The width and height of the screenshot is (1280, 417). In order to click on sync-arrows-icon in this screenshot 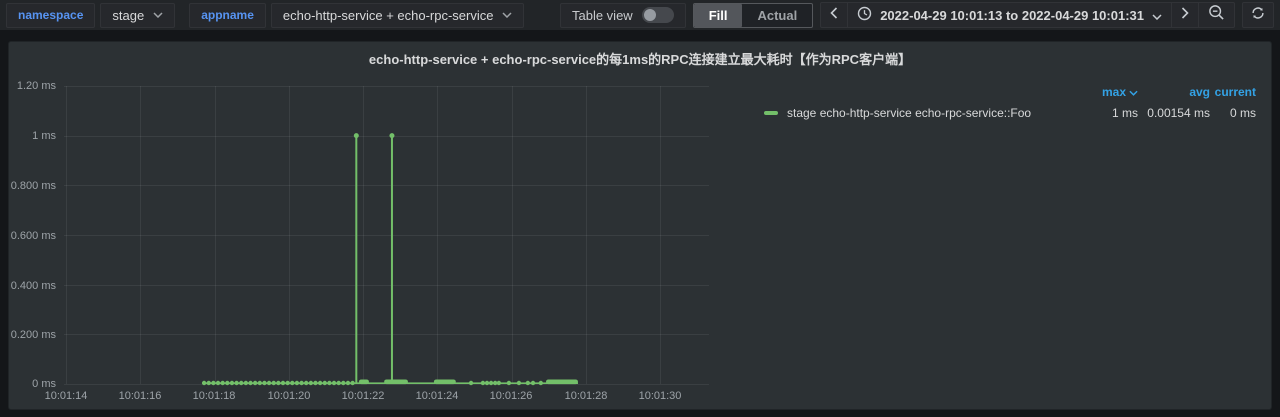, I will do `click(1258, 15)`.